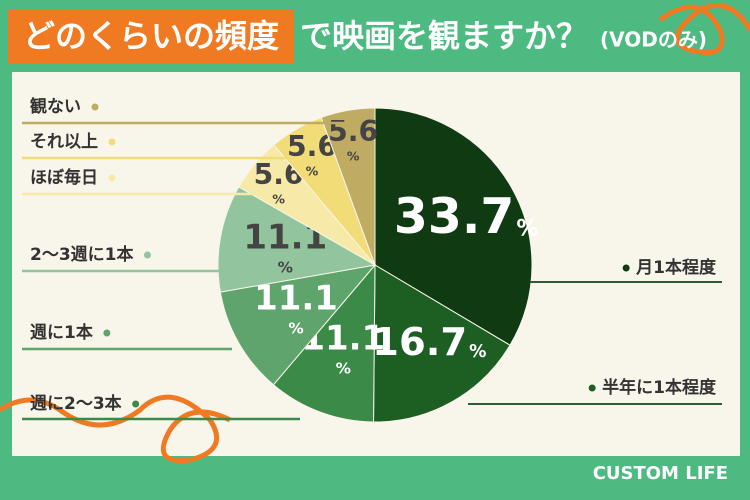 This screenshot has width=750, height=500. What do you see at coordinates (64, 142) in the screenshot?
I see `category-label: それ以上` at bounding box center [64, 142].